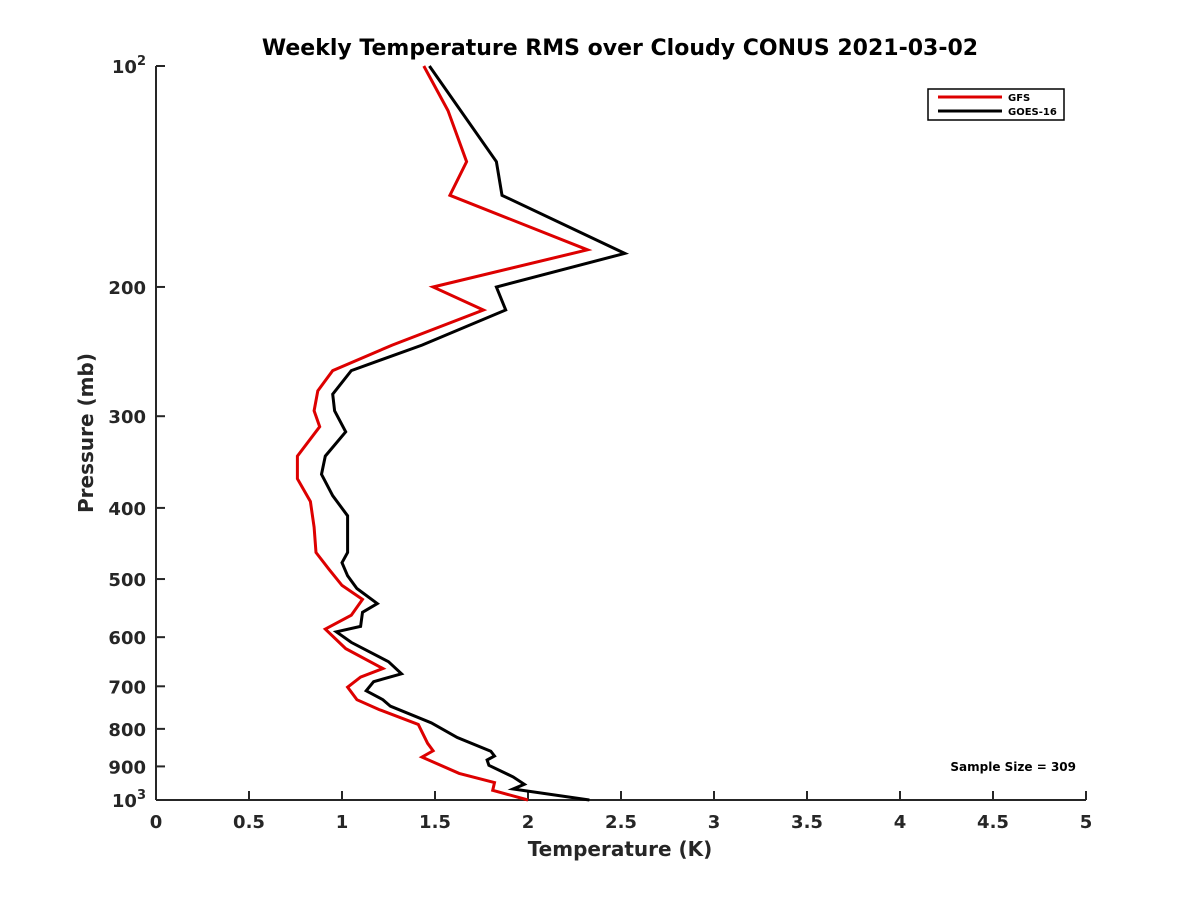 The image size is (1200, 900). Describe the element at coordinates (127, 417) in the screenshot. I see `y-tick-label: 300` at that location.